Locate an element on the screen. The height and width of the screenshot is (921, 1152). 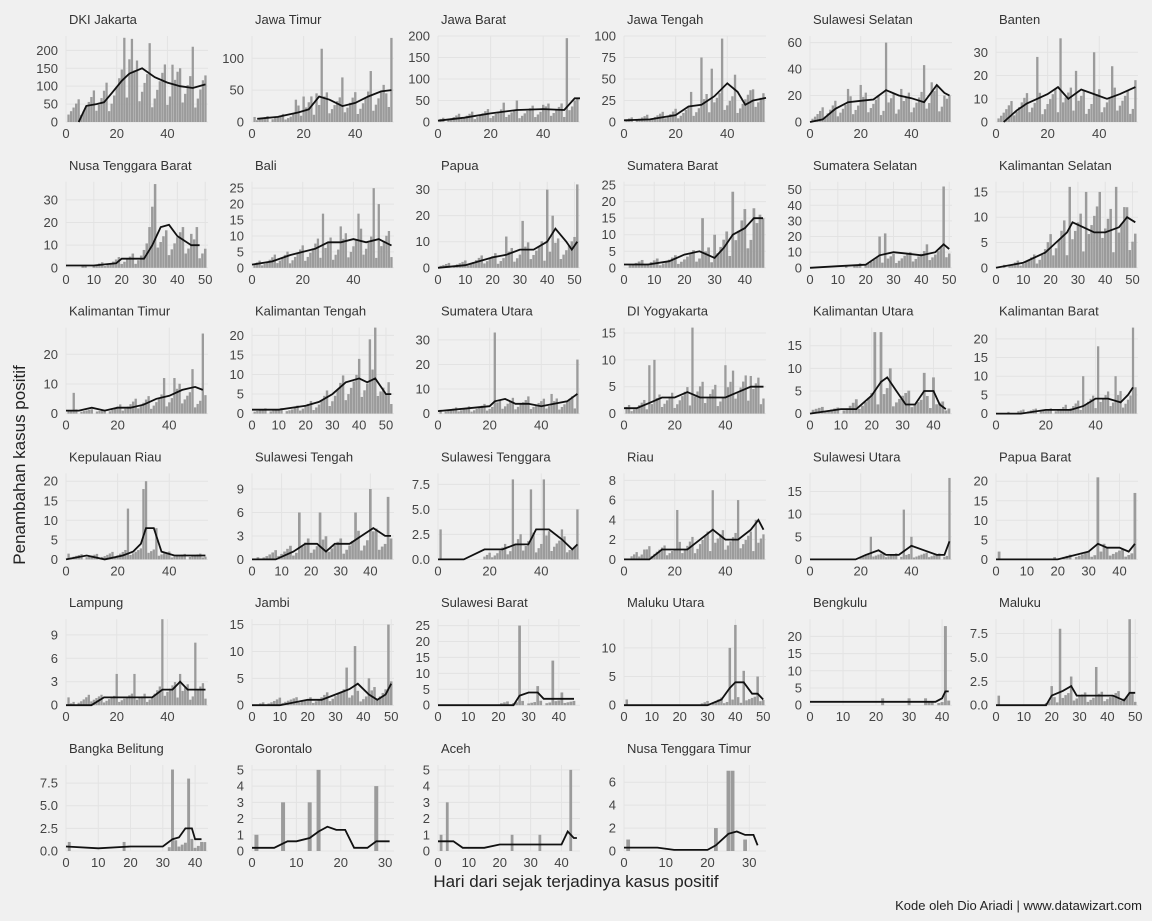
y-tick-label: 0 is located at coordinates (612, 705).